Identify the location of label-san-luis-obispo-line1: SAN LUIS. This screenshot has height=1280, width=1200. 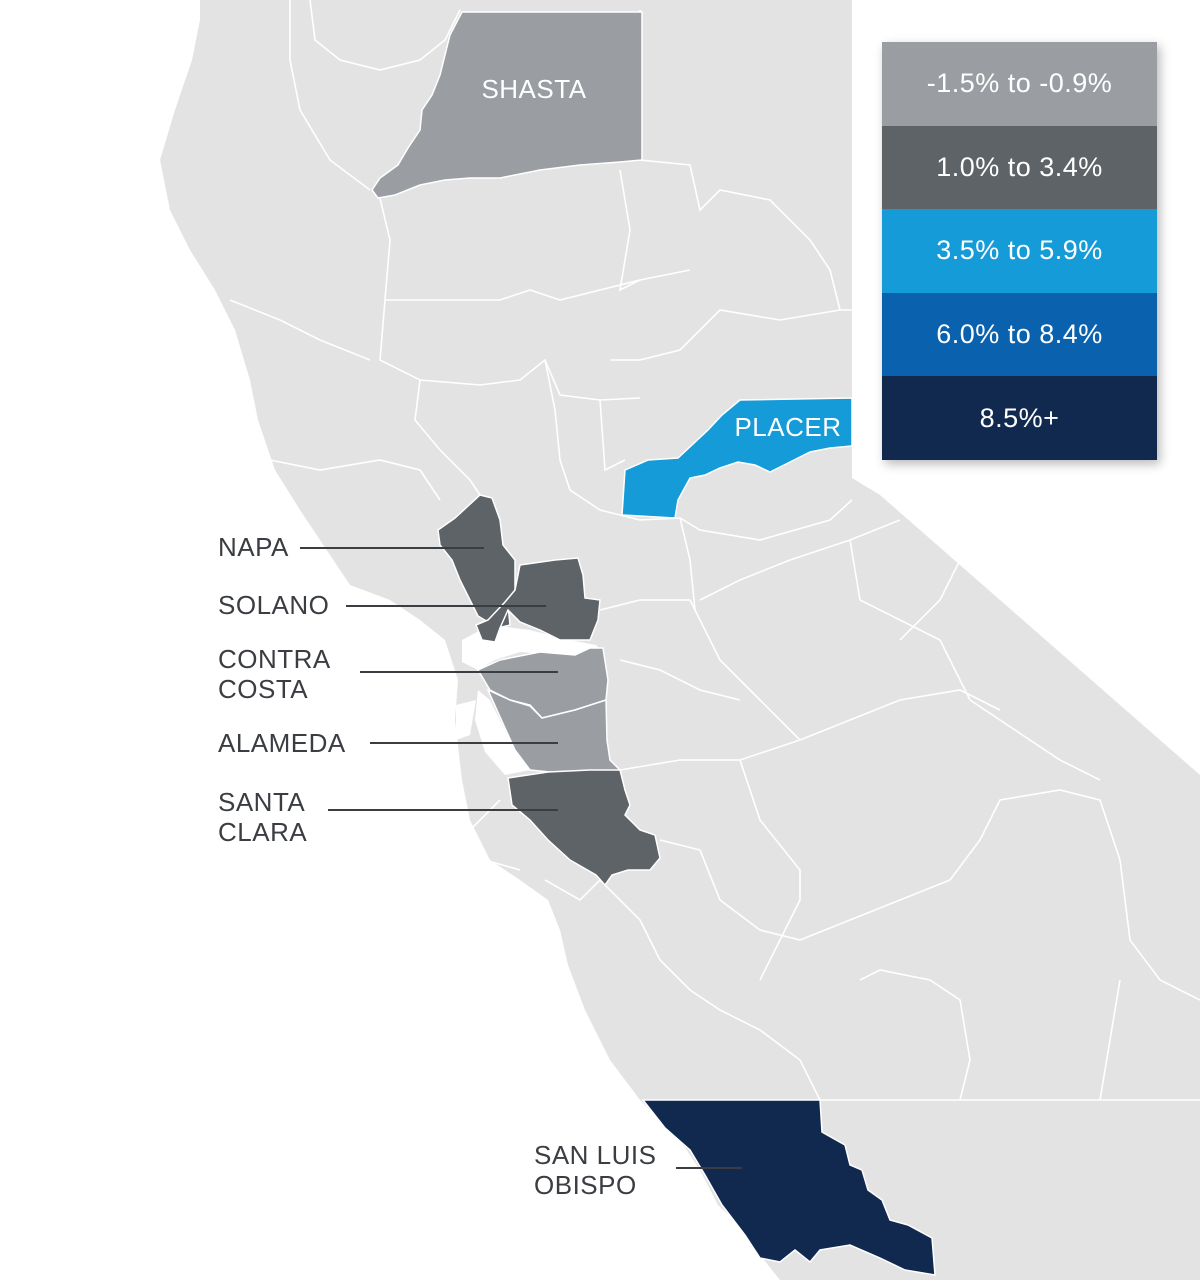
(595, 1155).